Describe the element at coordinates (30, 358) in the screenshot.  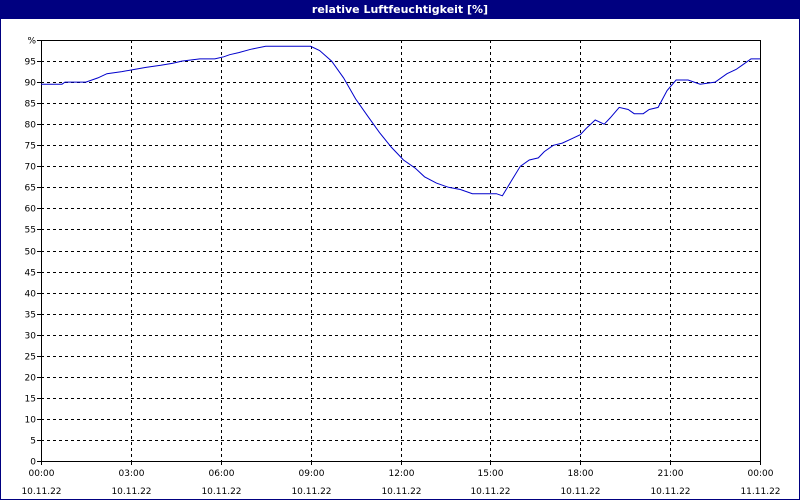
I see `y-tick-label: 25` at that location.